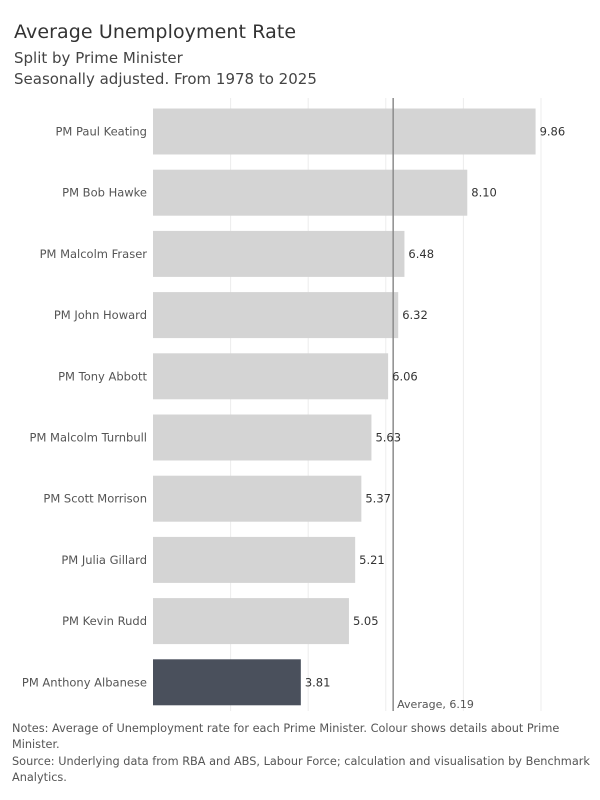 The width and height of the screenshot is (600, 800). Describe the element at coordinates (104, 560) in the screenshot. I see `category-label: PM Julia Gillard` at that location.